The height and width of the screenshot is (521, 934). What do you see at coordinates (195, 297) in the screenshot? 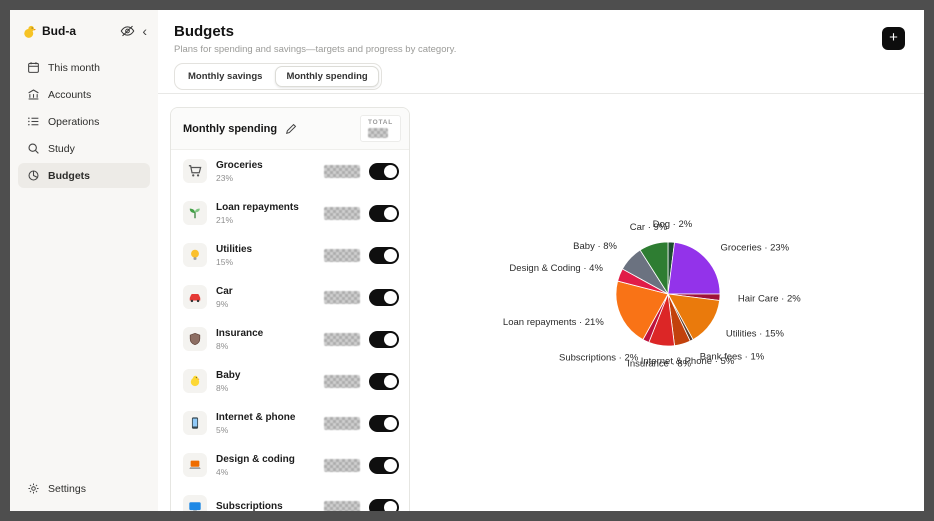
I see `car-icon` at bounding box center [195, 297].